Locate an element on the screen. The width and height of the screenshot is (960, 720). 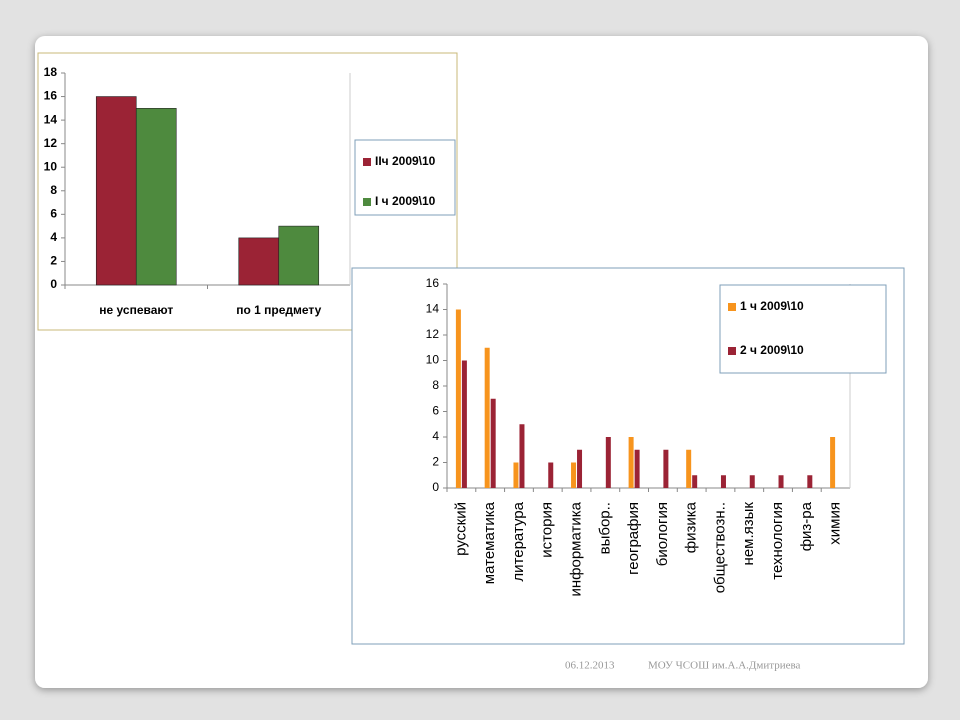
x-tick-label: биология is located at coordinates (662, 534).